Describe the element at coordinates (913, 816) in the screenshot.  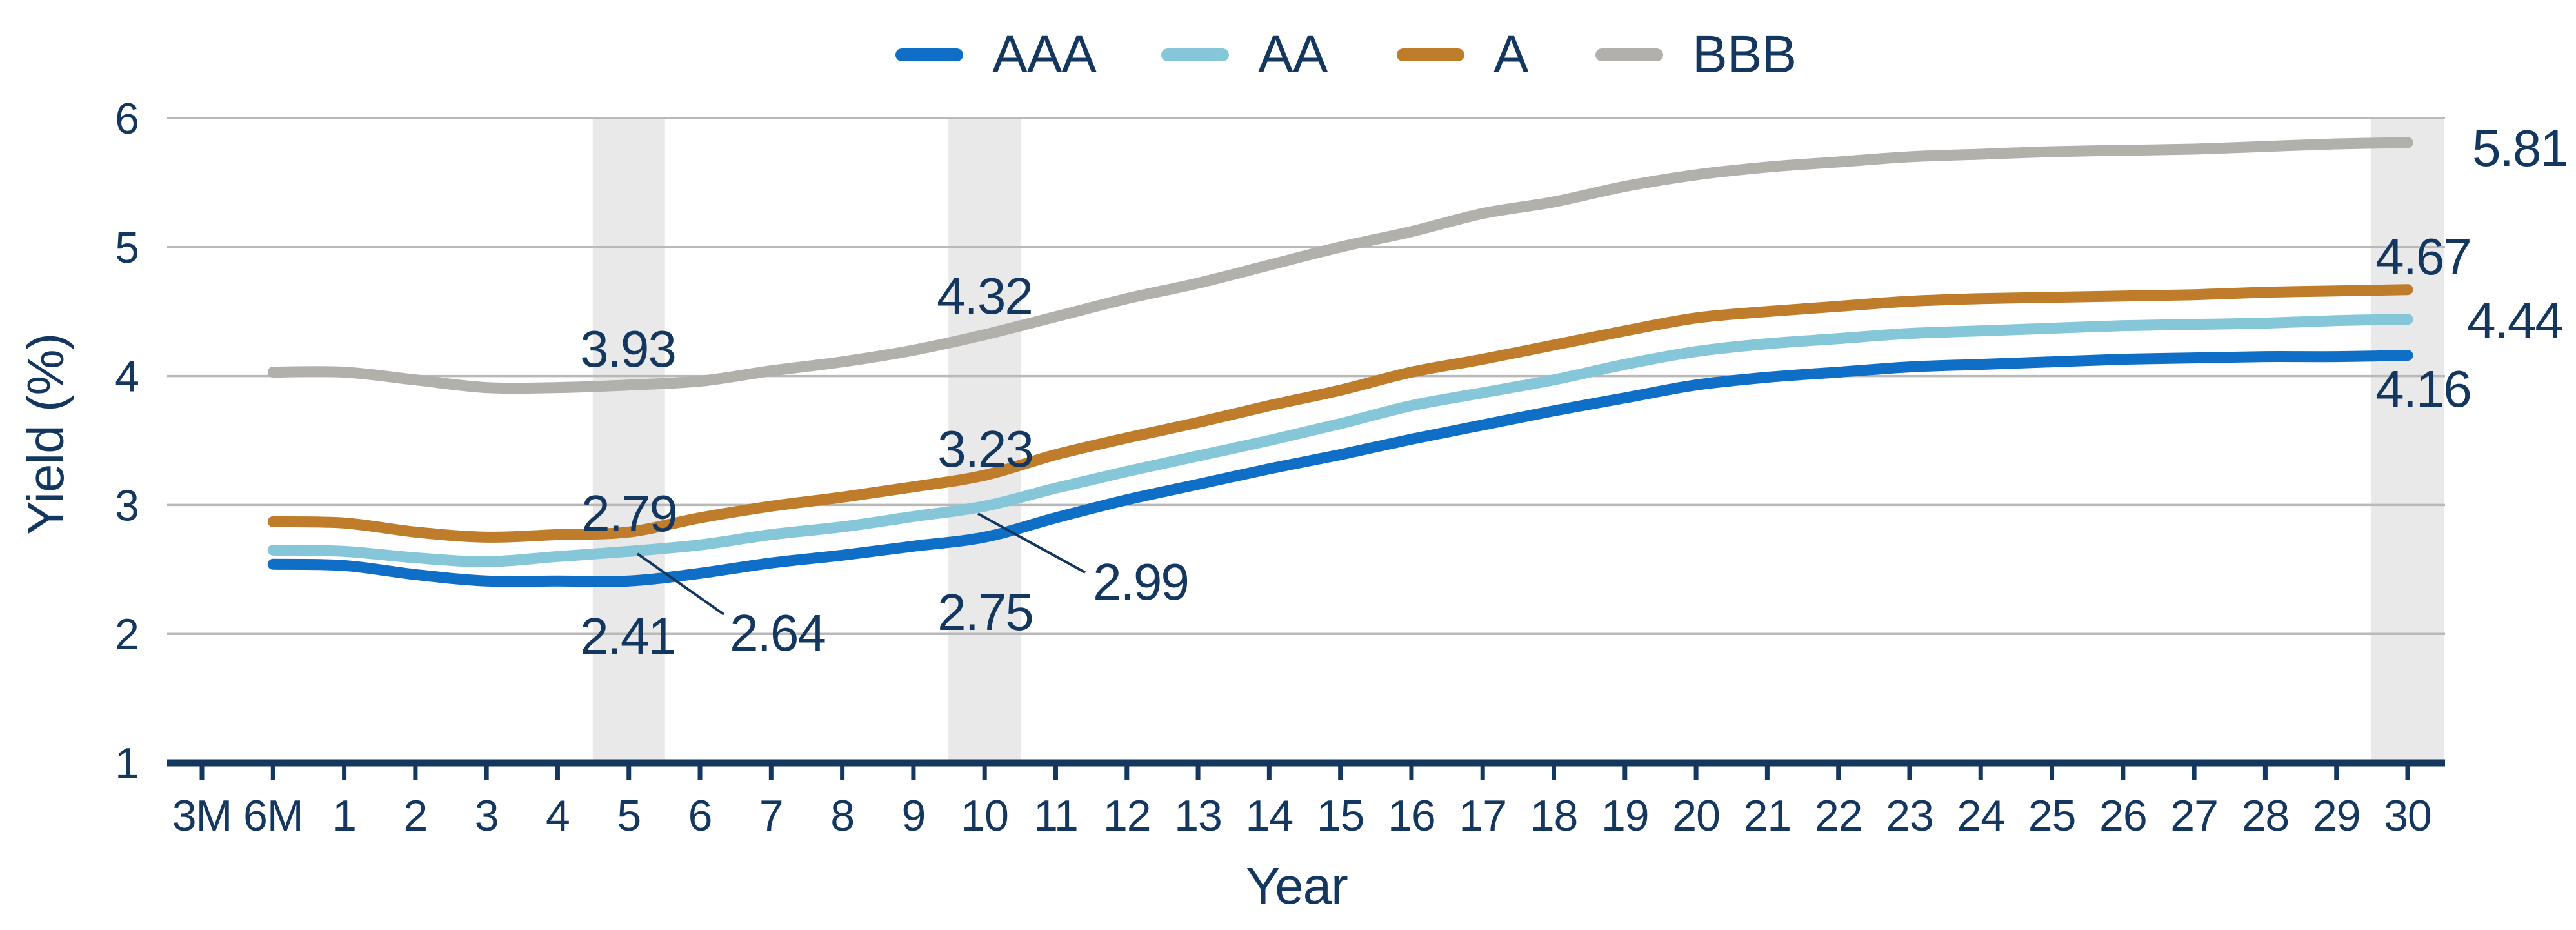
I see `x-tick-label-9: 9` at that location.